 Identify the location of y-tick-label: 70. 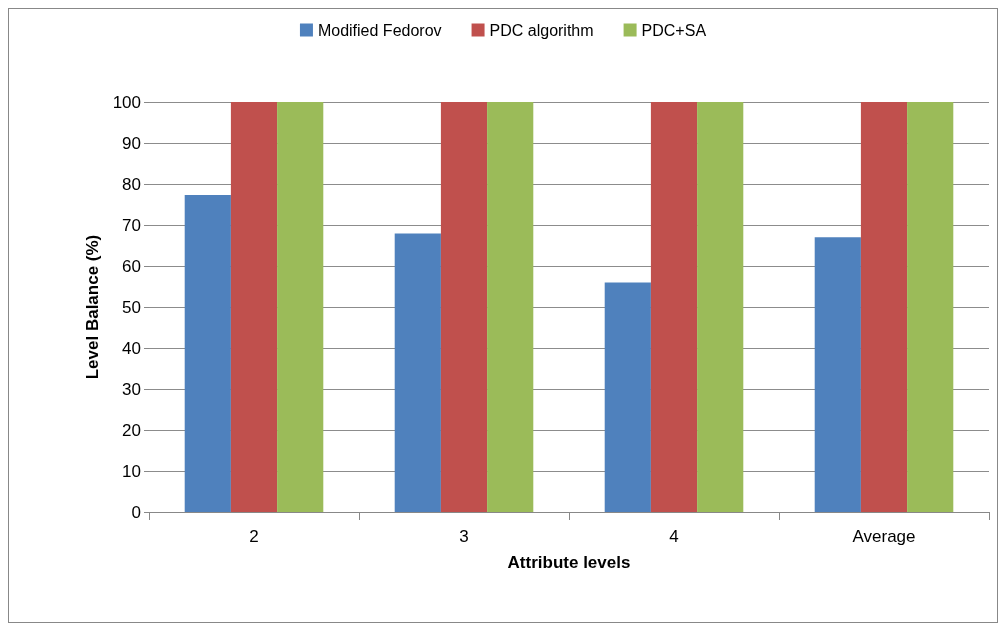
(131, 225).